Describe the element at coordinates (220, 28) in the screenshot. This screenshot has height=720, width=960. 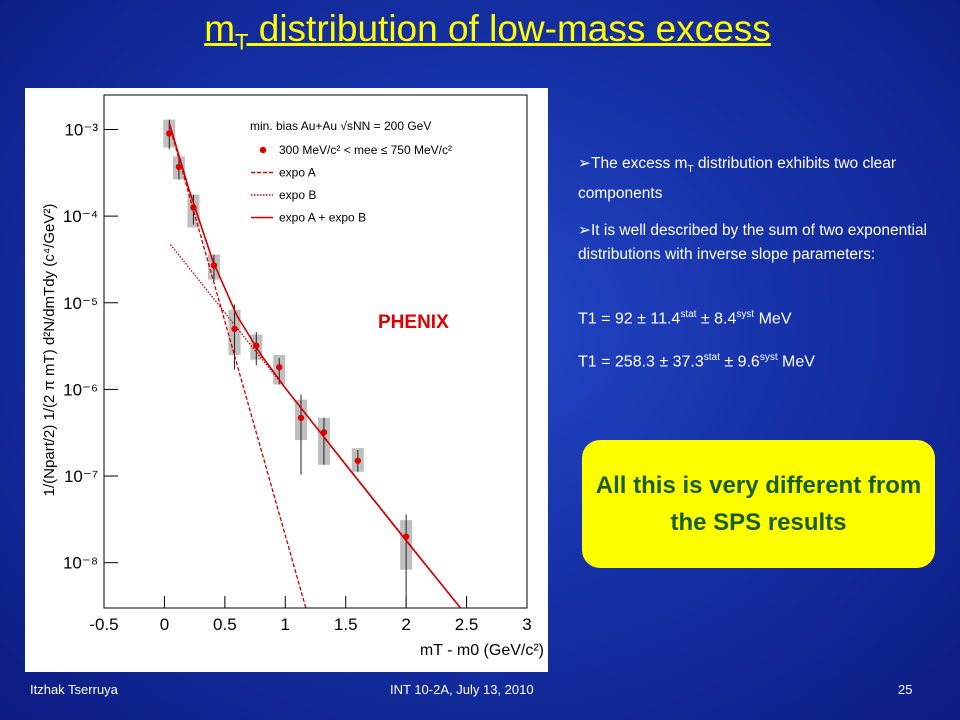
I see `title-text: m` at that location.